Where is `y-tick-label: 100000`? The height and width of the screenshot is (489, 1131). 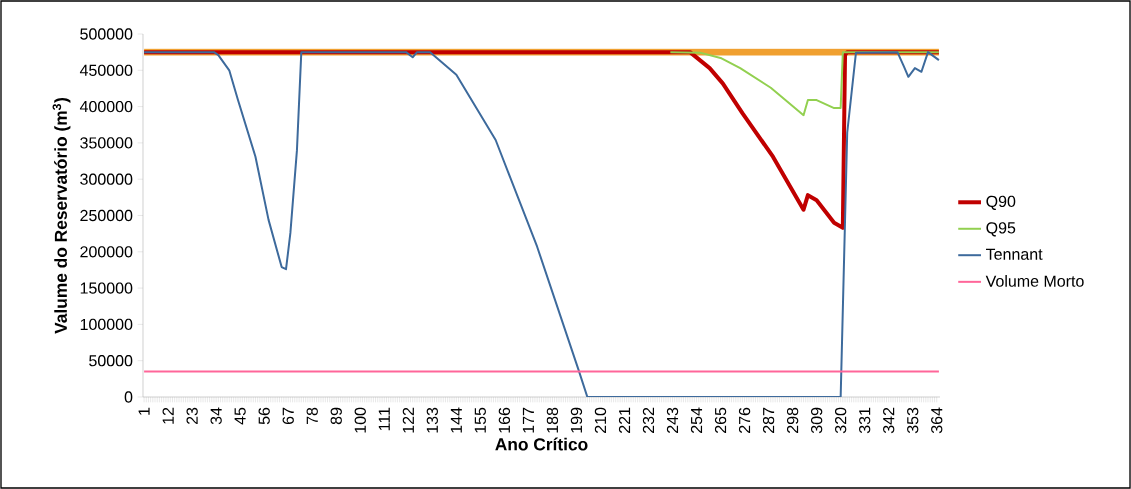
y-tick-label: 100000 is located at coordinates (106, 324).